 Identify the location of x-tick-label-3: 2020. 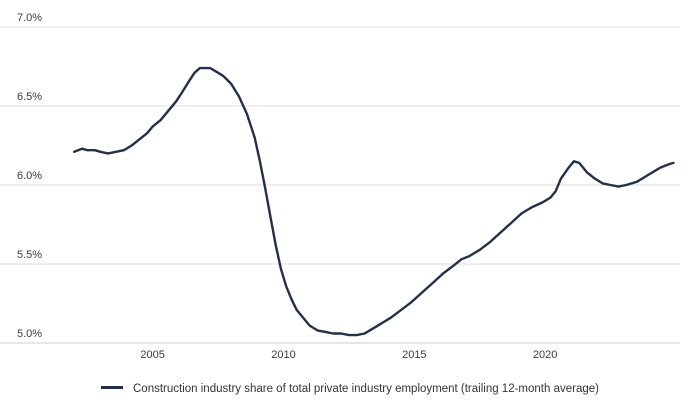
(545, 355).